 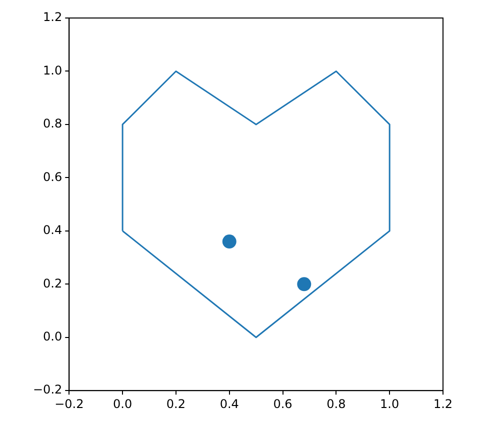 What do you see at coordinates (336, 403) in the screenshot?
I see `x-tick-label: 0.8` at bounding box center [336, 403].